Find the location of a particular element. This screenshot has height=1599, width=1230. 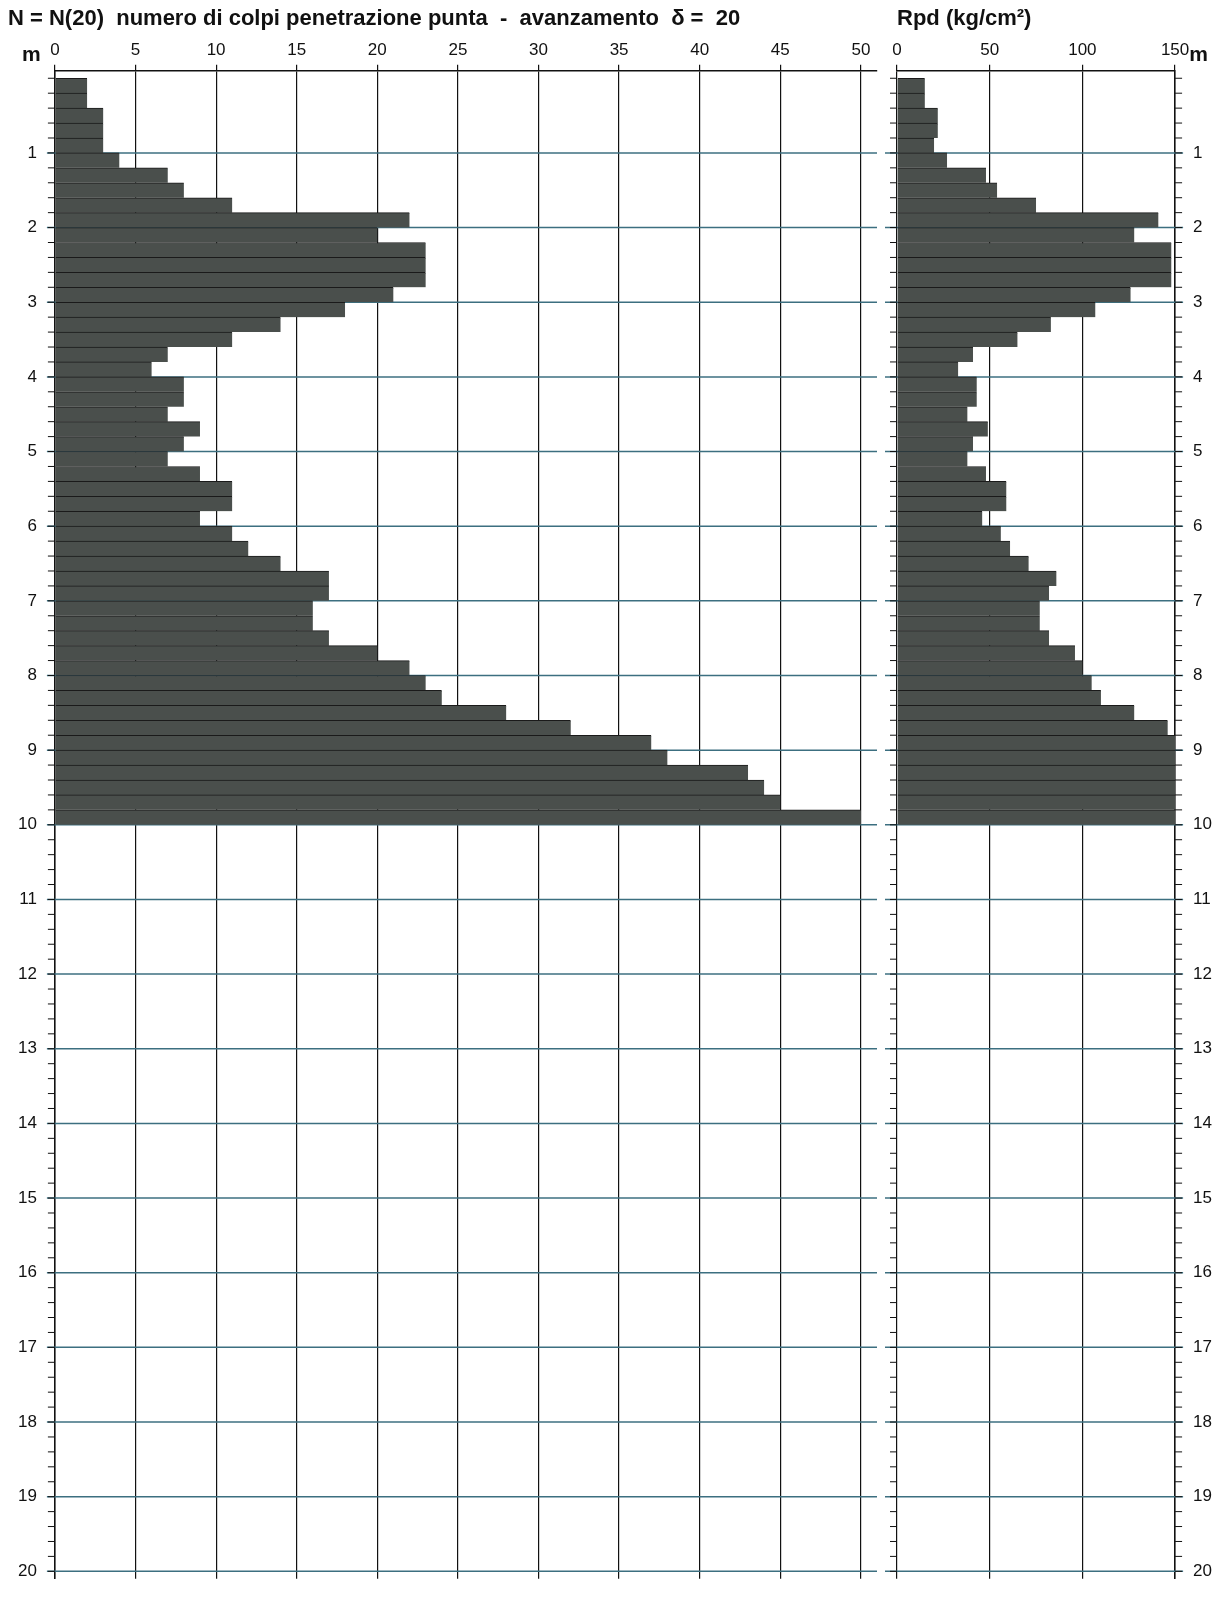

x-tick-label: 5 is located at coordinates (135, 50).